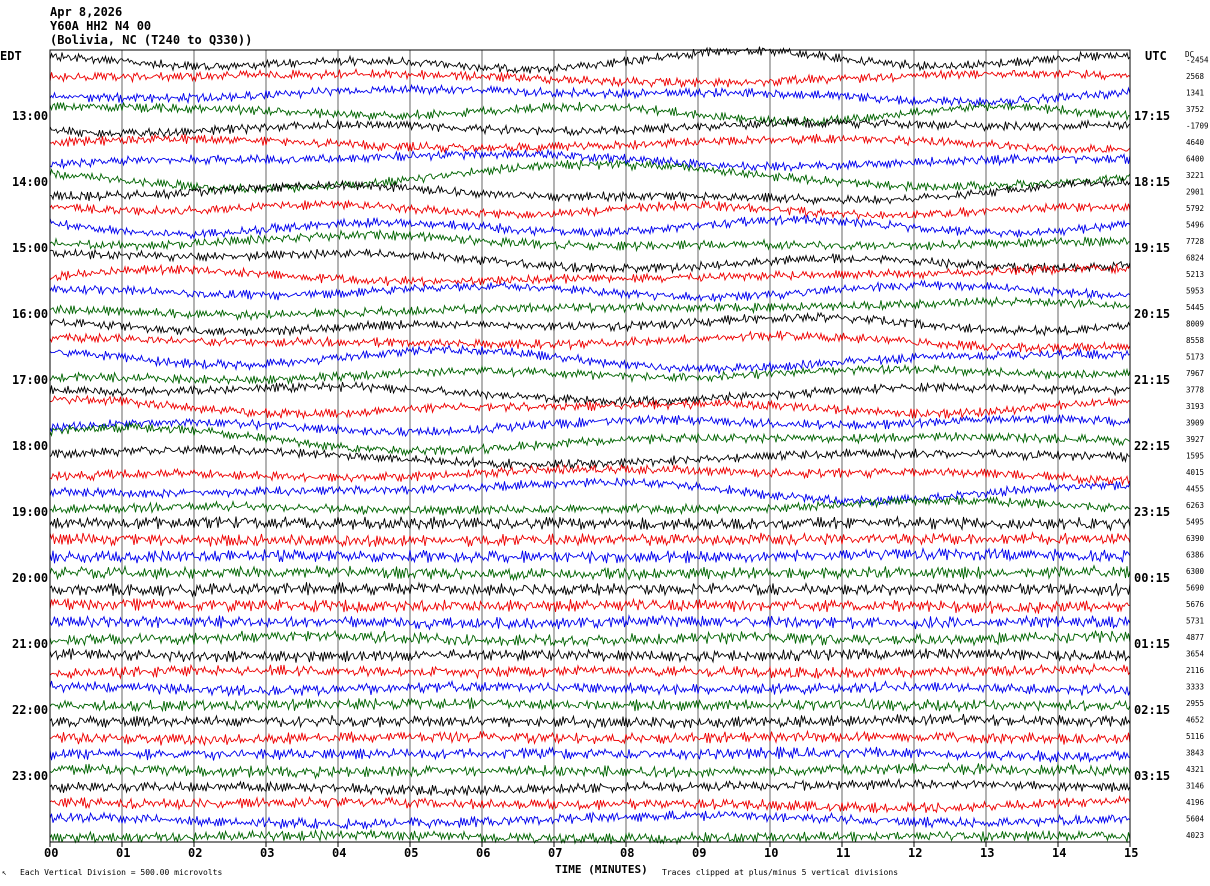 This screenshot has width=1210, height=886. I want to click on right-time-label: 20:15, so click(1152, 314).